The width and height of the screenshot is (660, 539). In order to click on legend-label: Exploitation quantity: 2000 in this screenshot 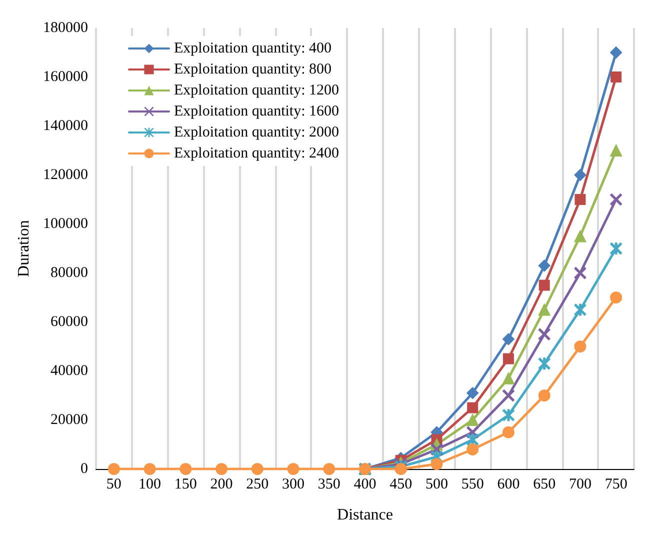, I will do `click(256, 132)`.